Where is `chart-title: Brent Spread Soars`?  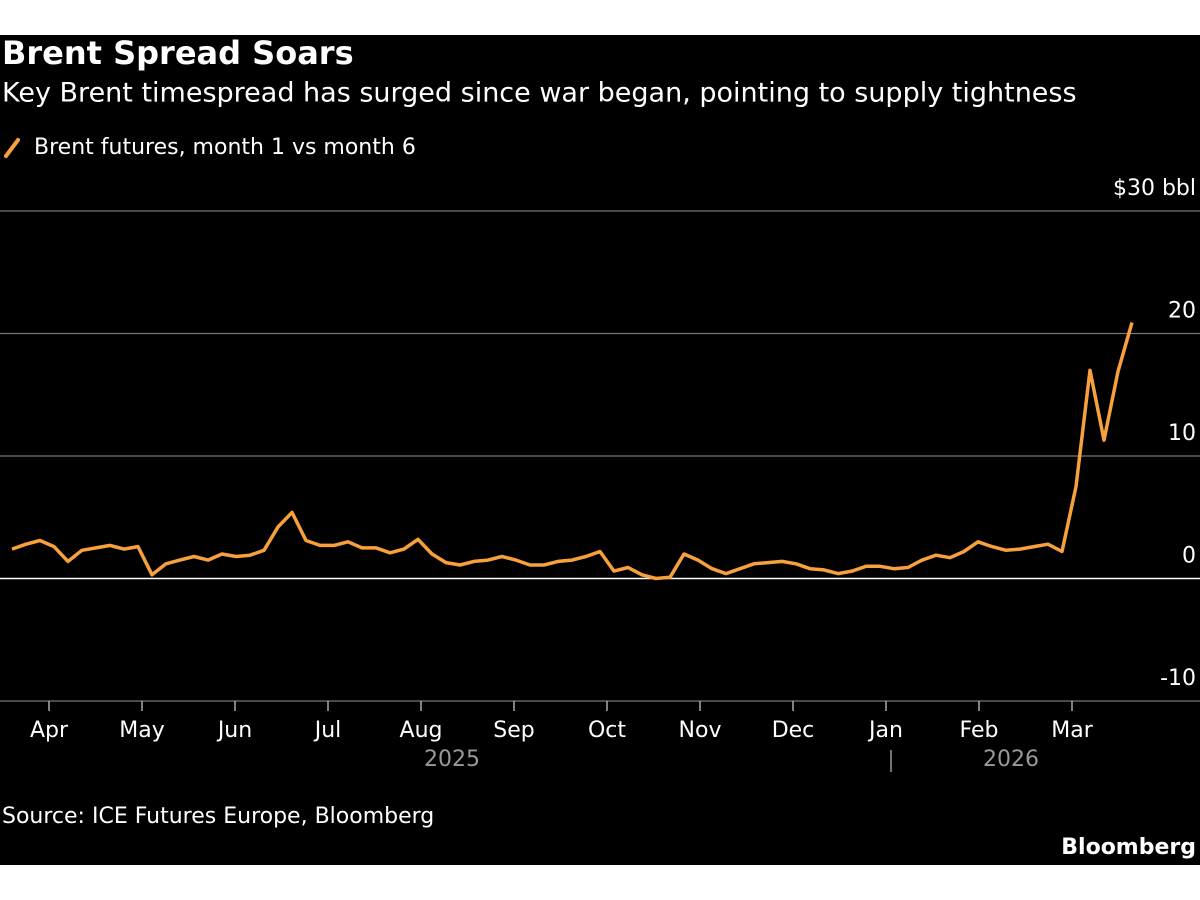 chart-title: Brent Spread Soars is located at coordinates (178, 53).